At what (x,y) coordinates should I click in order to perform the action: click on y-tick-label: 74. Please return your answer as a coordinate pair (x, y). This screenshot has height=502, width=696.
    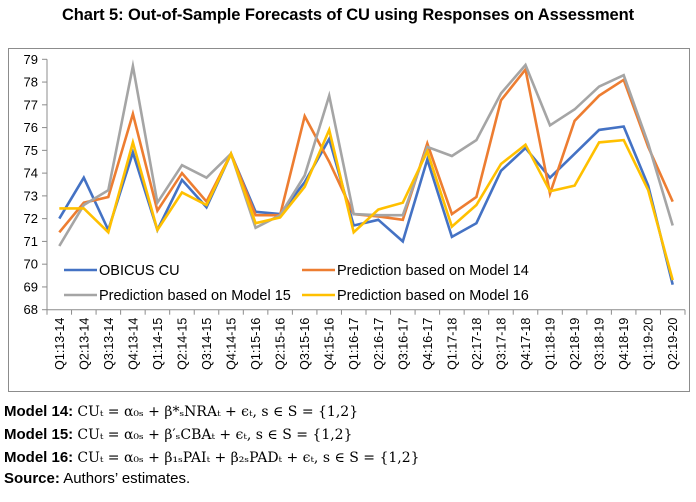
    Looking at the image, I should click on (31, 173).